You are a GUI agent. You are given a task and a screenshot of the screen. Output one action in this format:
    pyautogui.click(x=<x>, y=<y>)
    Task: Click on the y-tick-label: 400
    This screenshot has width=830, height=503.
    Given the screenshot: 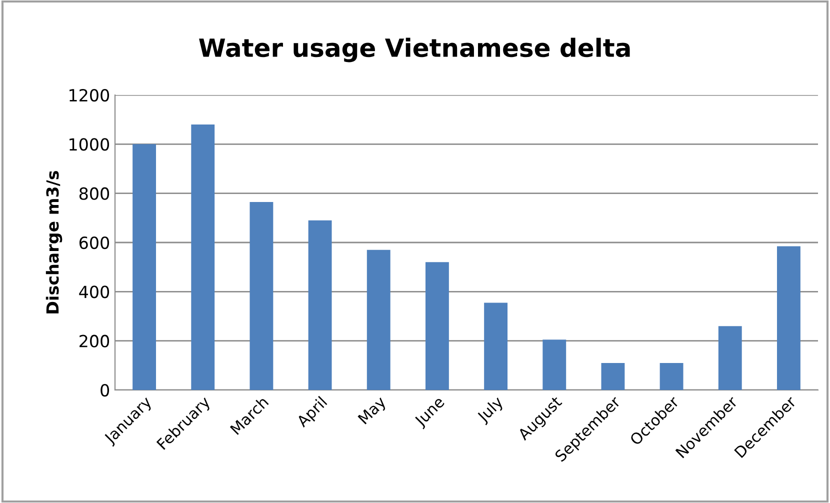 What is the action you would take?
    pyautogui.click(x=94, y=292)
    